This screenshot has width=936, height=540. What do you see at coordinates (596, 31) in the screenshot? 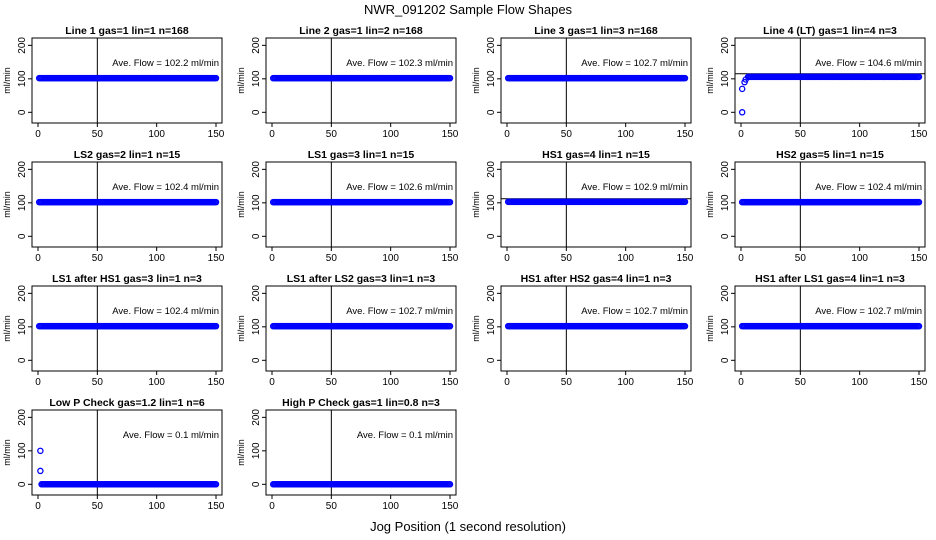
I see `panel-title: Line 3 gas=1 lin=3 n=168` at bounding box center [596, 31].